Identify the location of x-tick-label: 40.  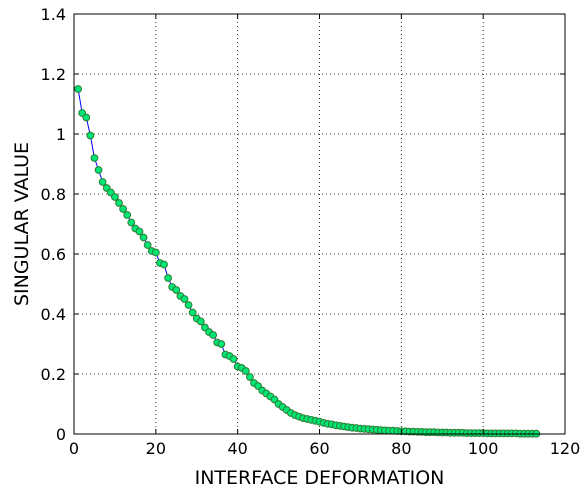
(237, 448).